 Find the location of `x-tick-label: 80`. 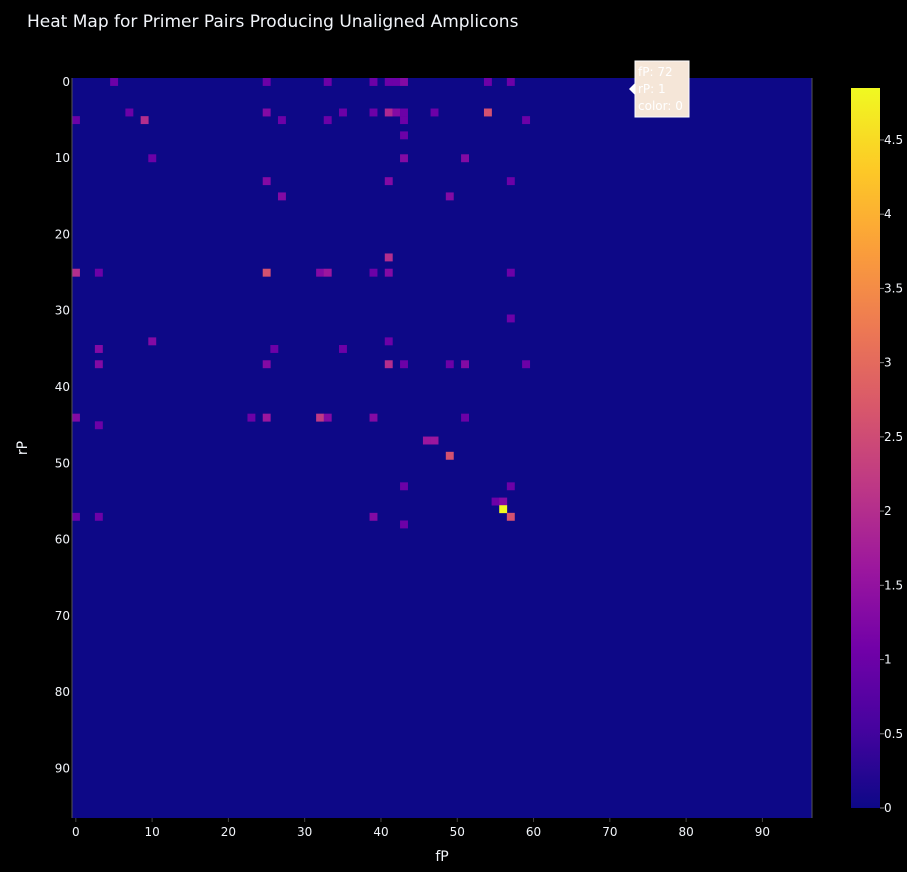

x-tick-label: 80 is located at coordinates (685, 832).